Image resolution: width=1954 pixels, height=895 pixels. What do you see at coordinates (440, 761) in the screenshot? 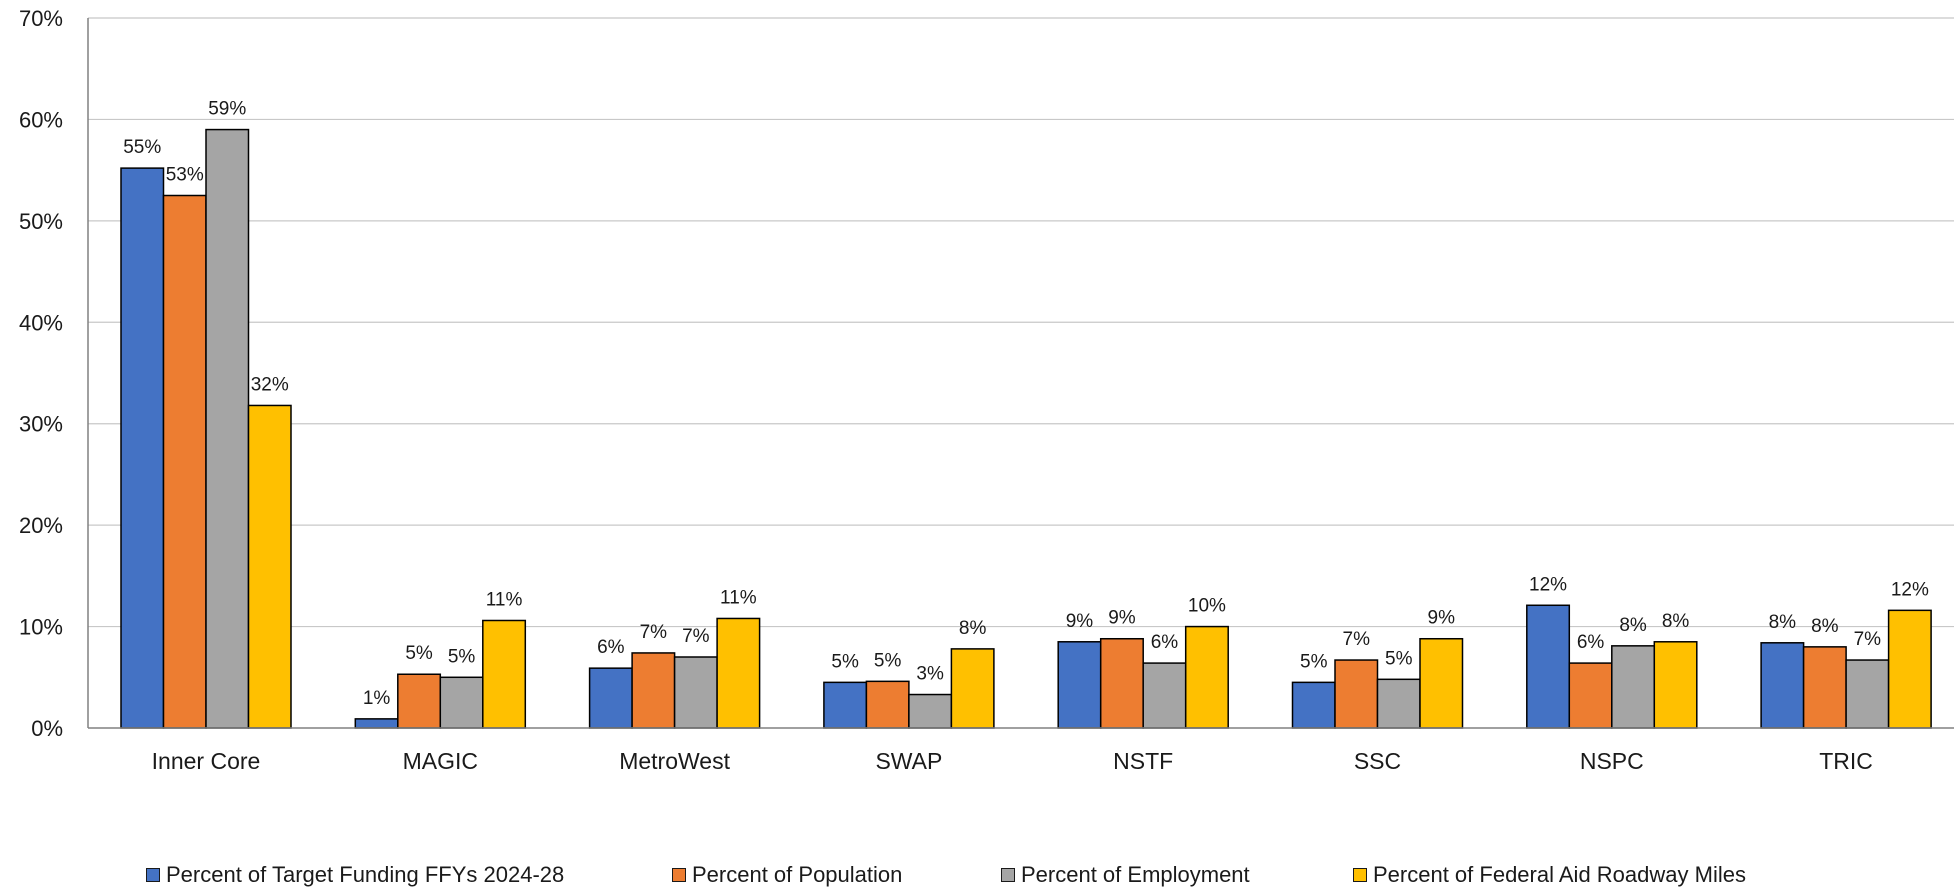
I see `x-category-label: MAGIC` at bounding box center [440, 761].